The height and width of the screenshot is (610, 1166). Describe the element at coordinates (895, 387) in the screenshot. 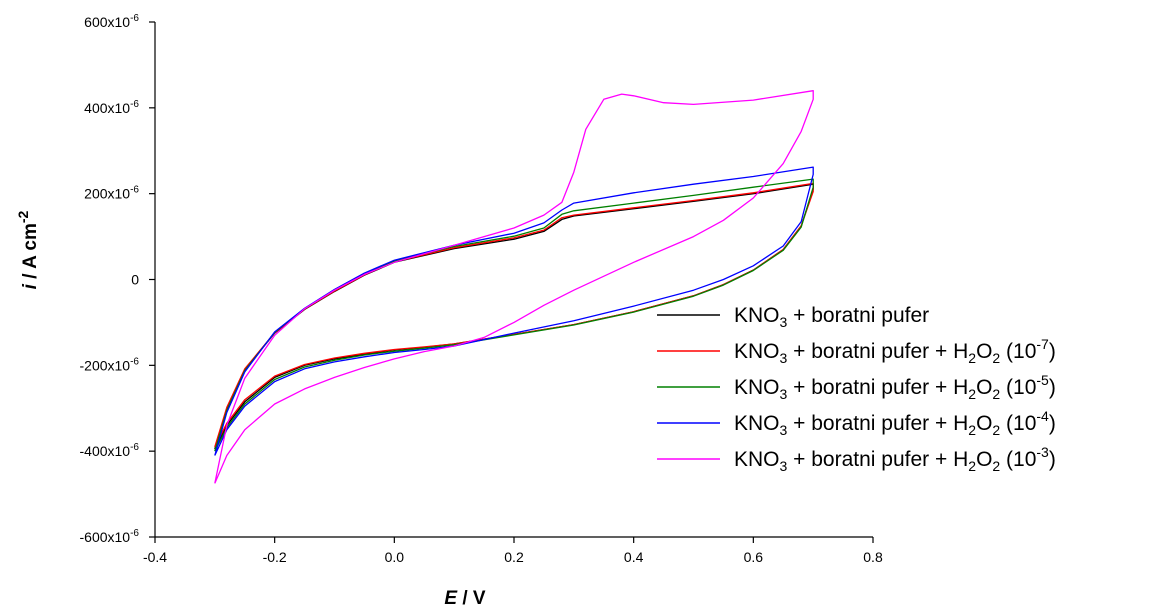

I see `legend-label: KNO3 + boratni pufer + H2O2 (10-5)` at that location.